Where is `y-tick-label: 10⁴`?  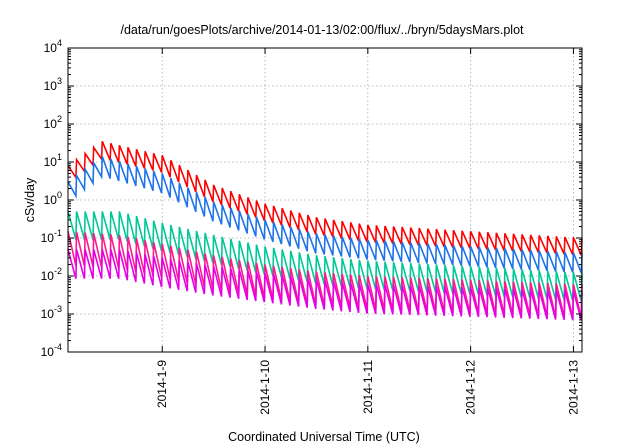
y-tick-label: 10⁴ is located at coordinates (53, 46).